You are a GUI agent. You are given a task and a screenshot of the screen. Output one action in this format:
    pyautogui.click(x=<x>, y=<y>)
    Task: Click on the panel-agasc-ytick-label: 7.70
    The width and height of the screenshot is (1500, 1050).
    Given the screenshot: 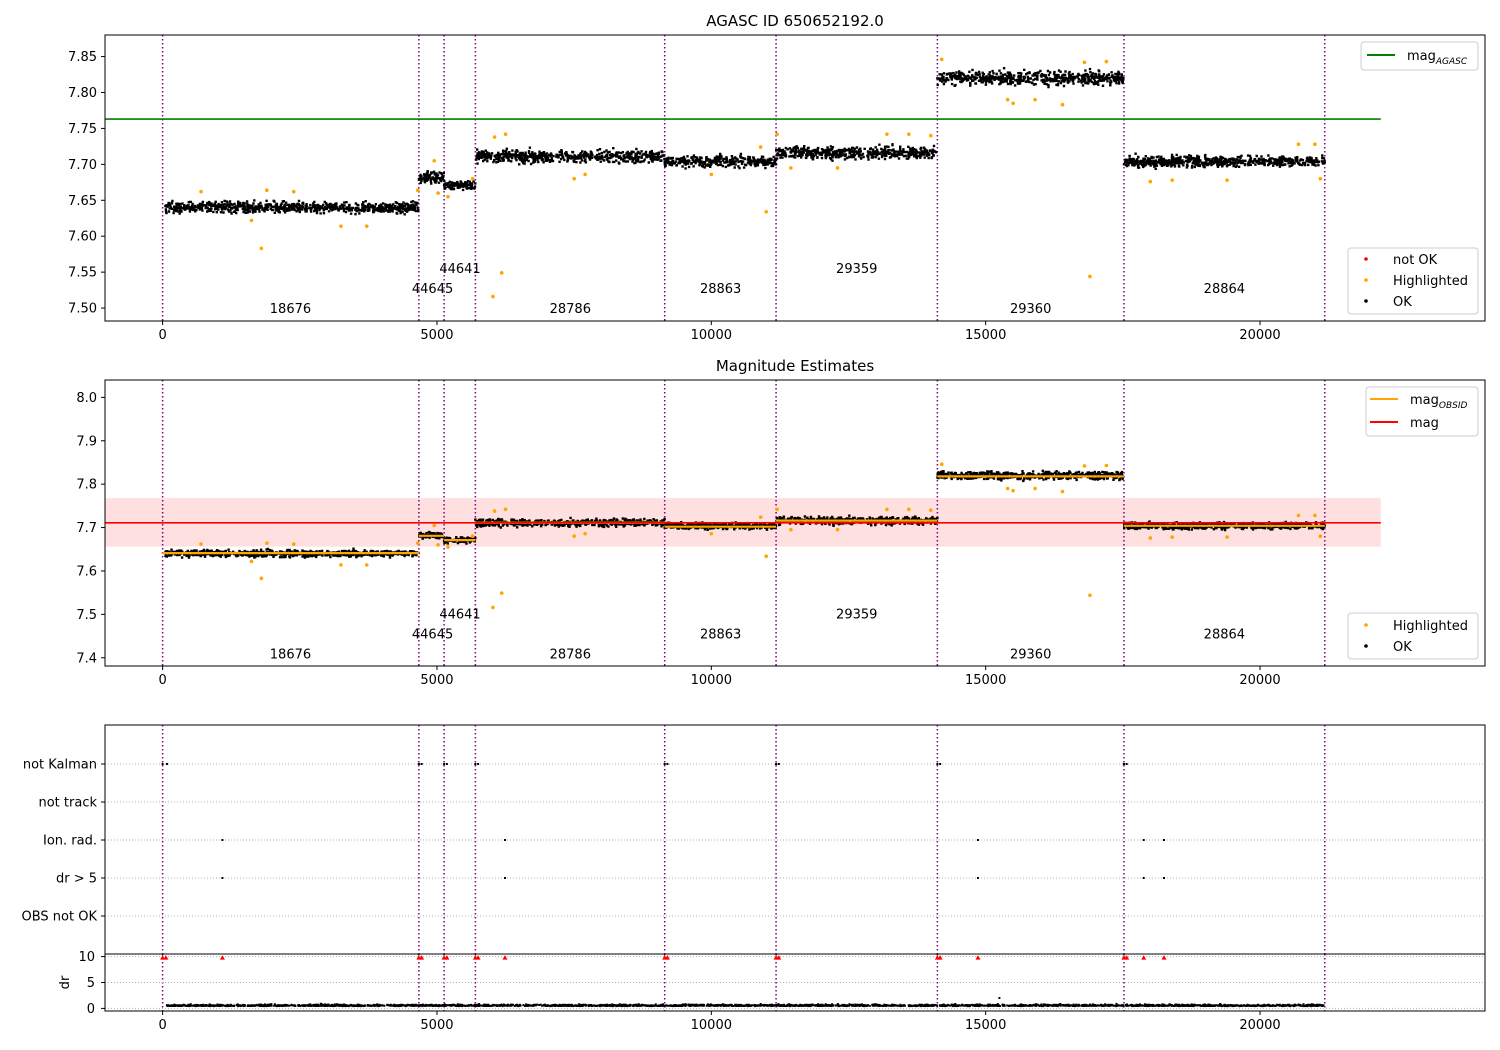 What is the action you would take?
    pyautogui.click(x=82, y=165)
    